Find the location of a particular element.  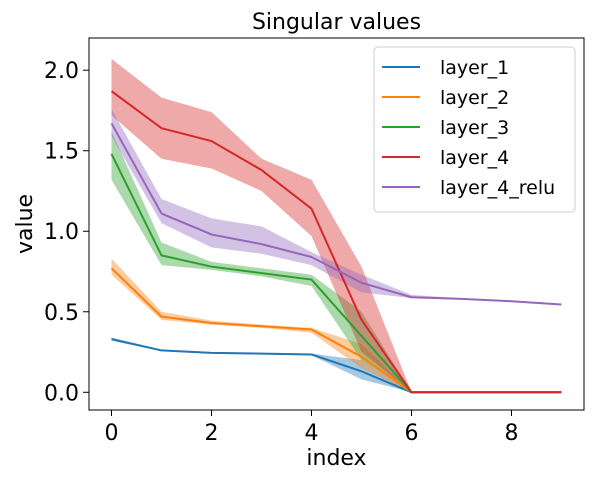

y-tick-label: 0.5 is located at coordinates (61, 313).